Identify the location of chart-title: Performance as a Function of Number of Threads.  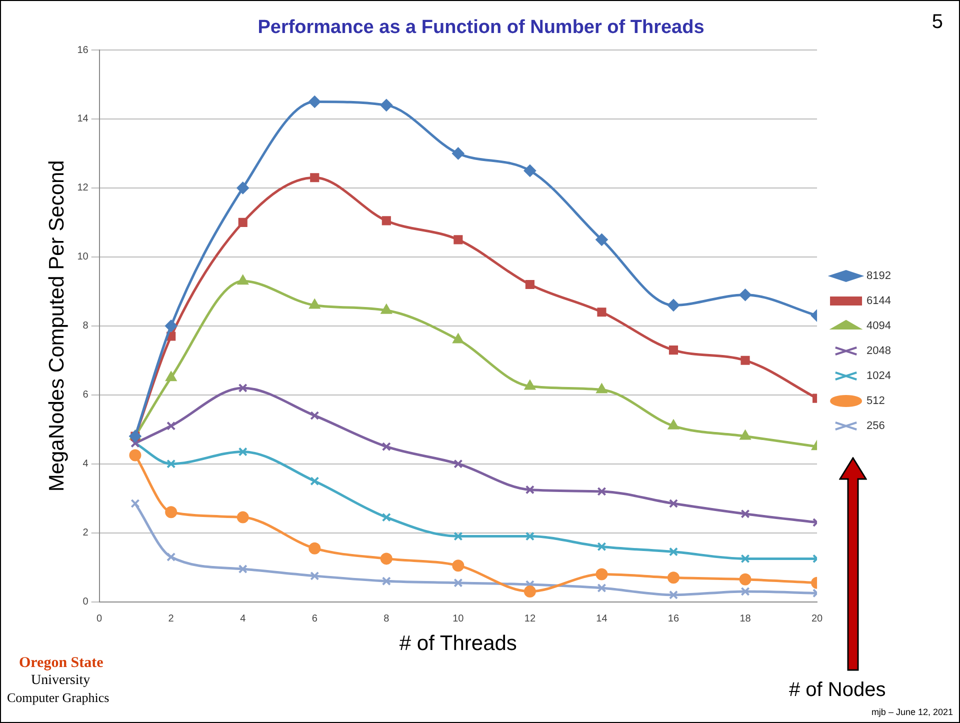
(481, 27).